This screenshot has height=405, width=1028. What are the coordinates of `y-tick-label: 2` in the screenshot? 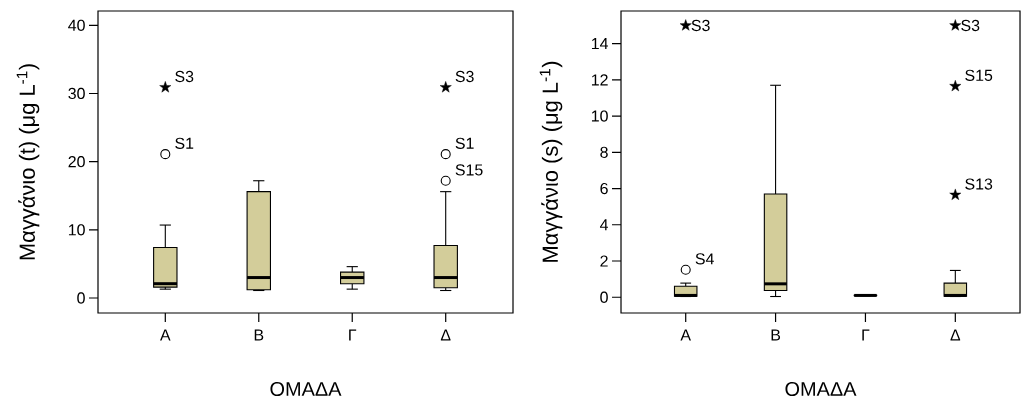 It's located at (604, 261).